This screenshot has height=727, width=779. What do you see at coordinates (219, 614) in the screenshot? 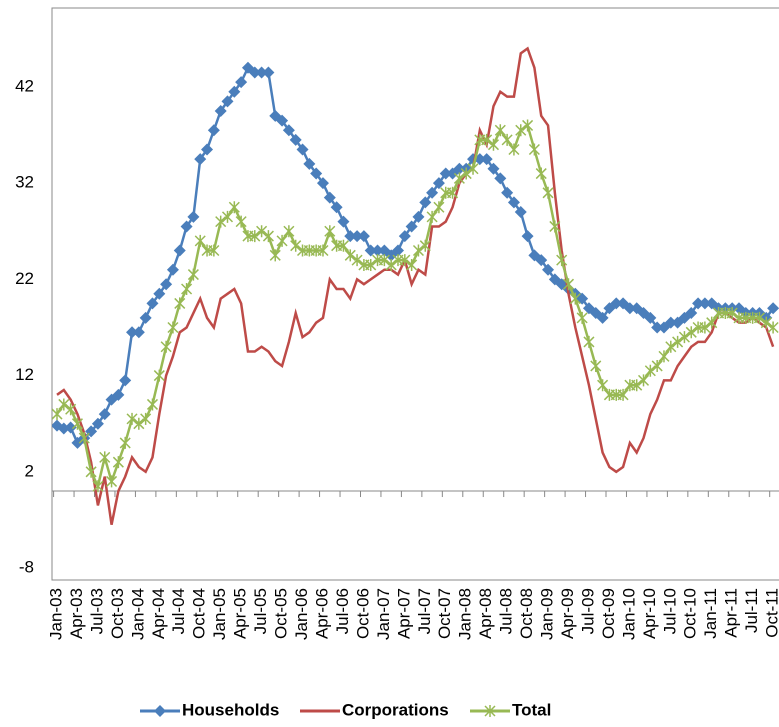
I see `x-tick-label: Jan-05` at bounding box center [219, 614].